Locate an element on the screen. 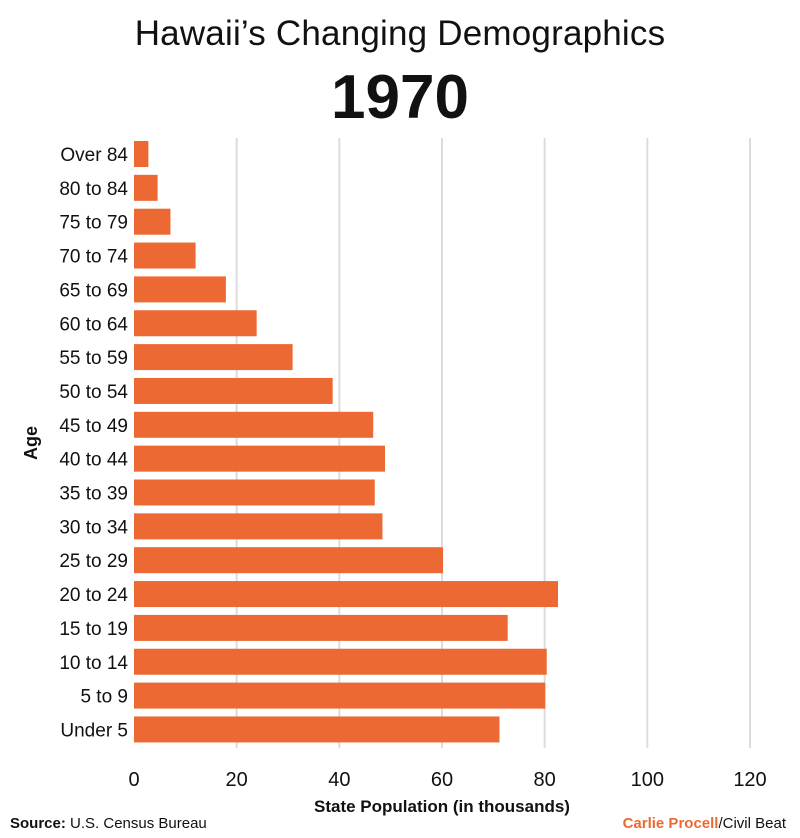 The width and height of the screenshot is (800, 838). source-note: Source: U.S. Census Bureau is located at coordinates (108, 823).